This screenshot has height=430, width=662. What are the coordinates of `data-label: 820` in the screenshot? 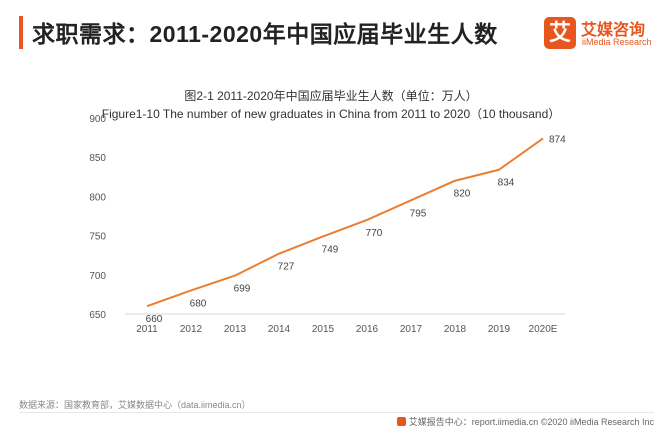 It's located at (462, 194).